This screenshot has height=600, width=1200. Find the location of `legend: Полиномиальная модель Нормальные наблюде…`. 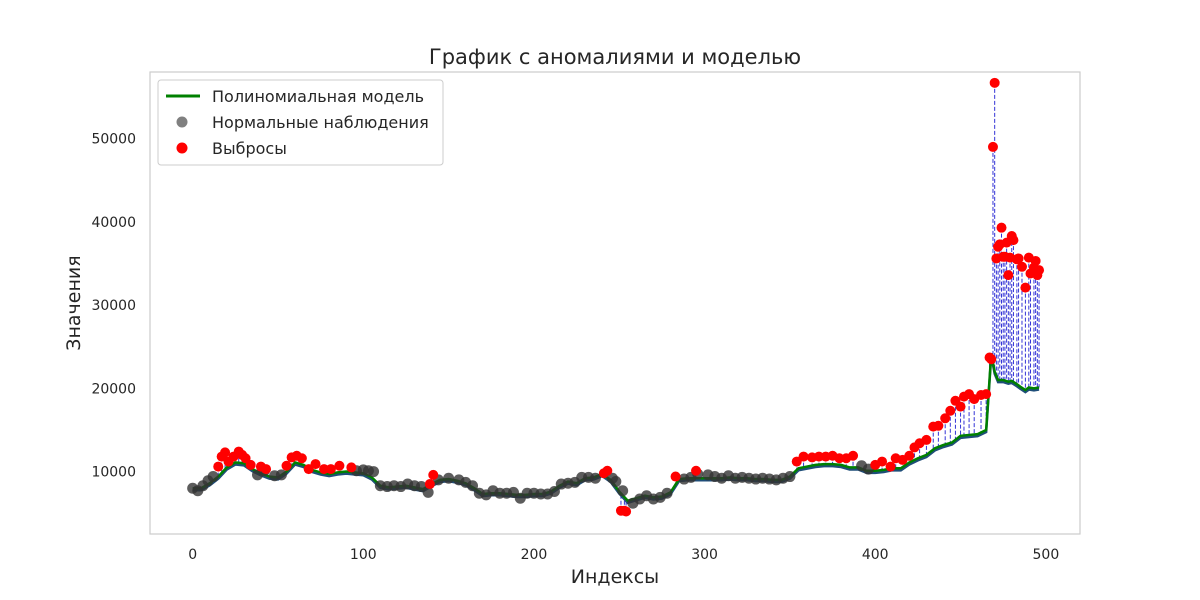

legend: Полиномиальная модель Нормальные наблюде… is located at coordinates (300, 122).